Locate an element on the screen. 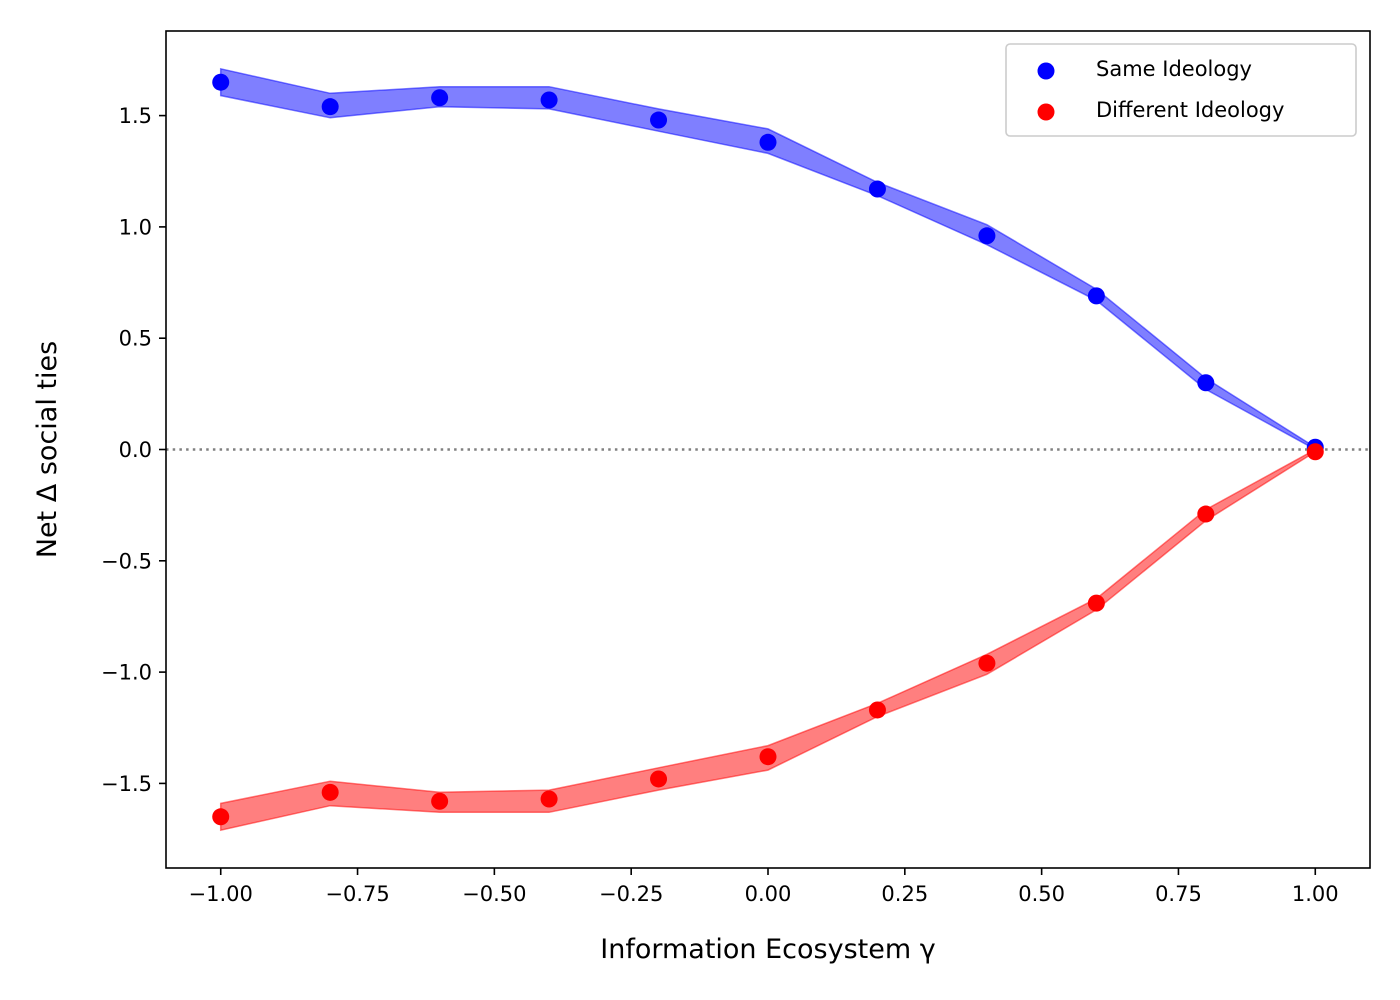  x-tick-label: −0.75 is located at coordinates (357, 894).